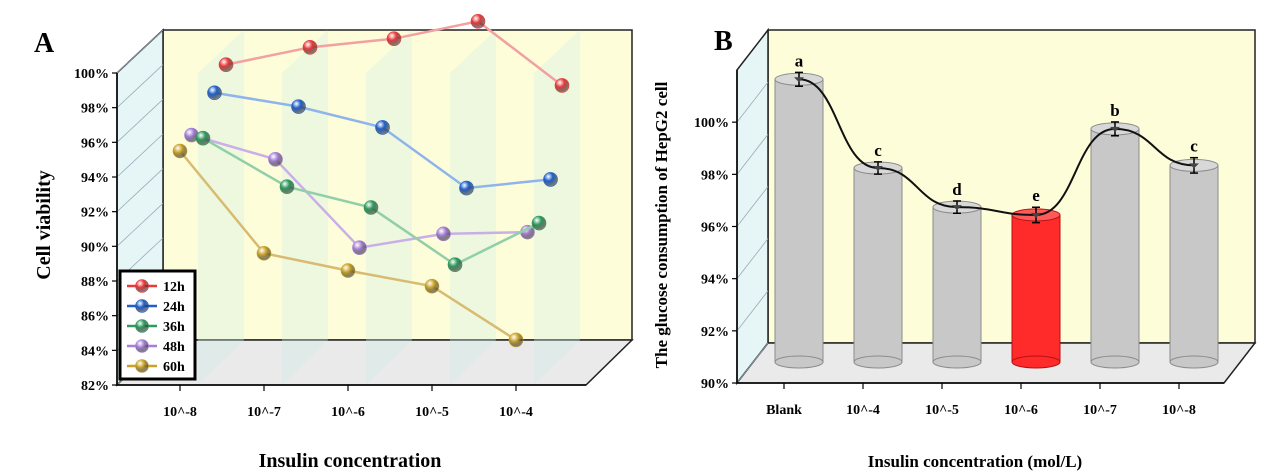  Describe the element at coordinates (174, 347) in the screenshot. I see `legend-label: 48h` at that location.